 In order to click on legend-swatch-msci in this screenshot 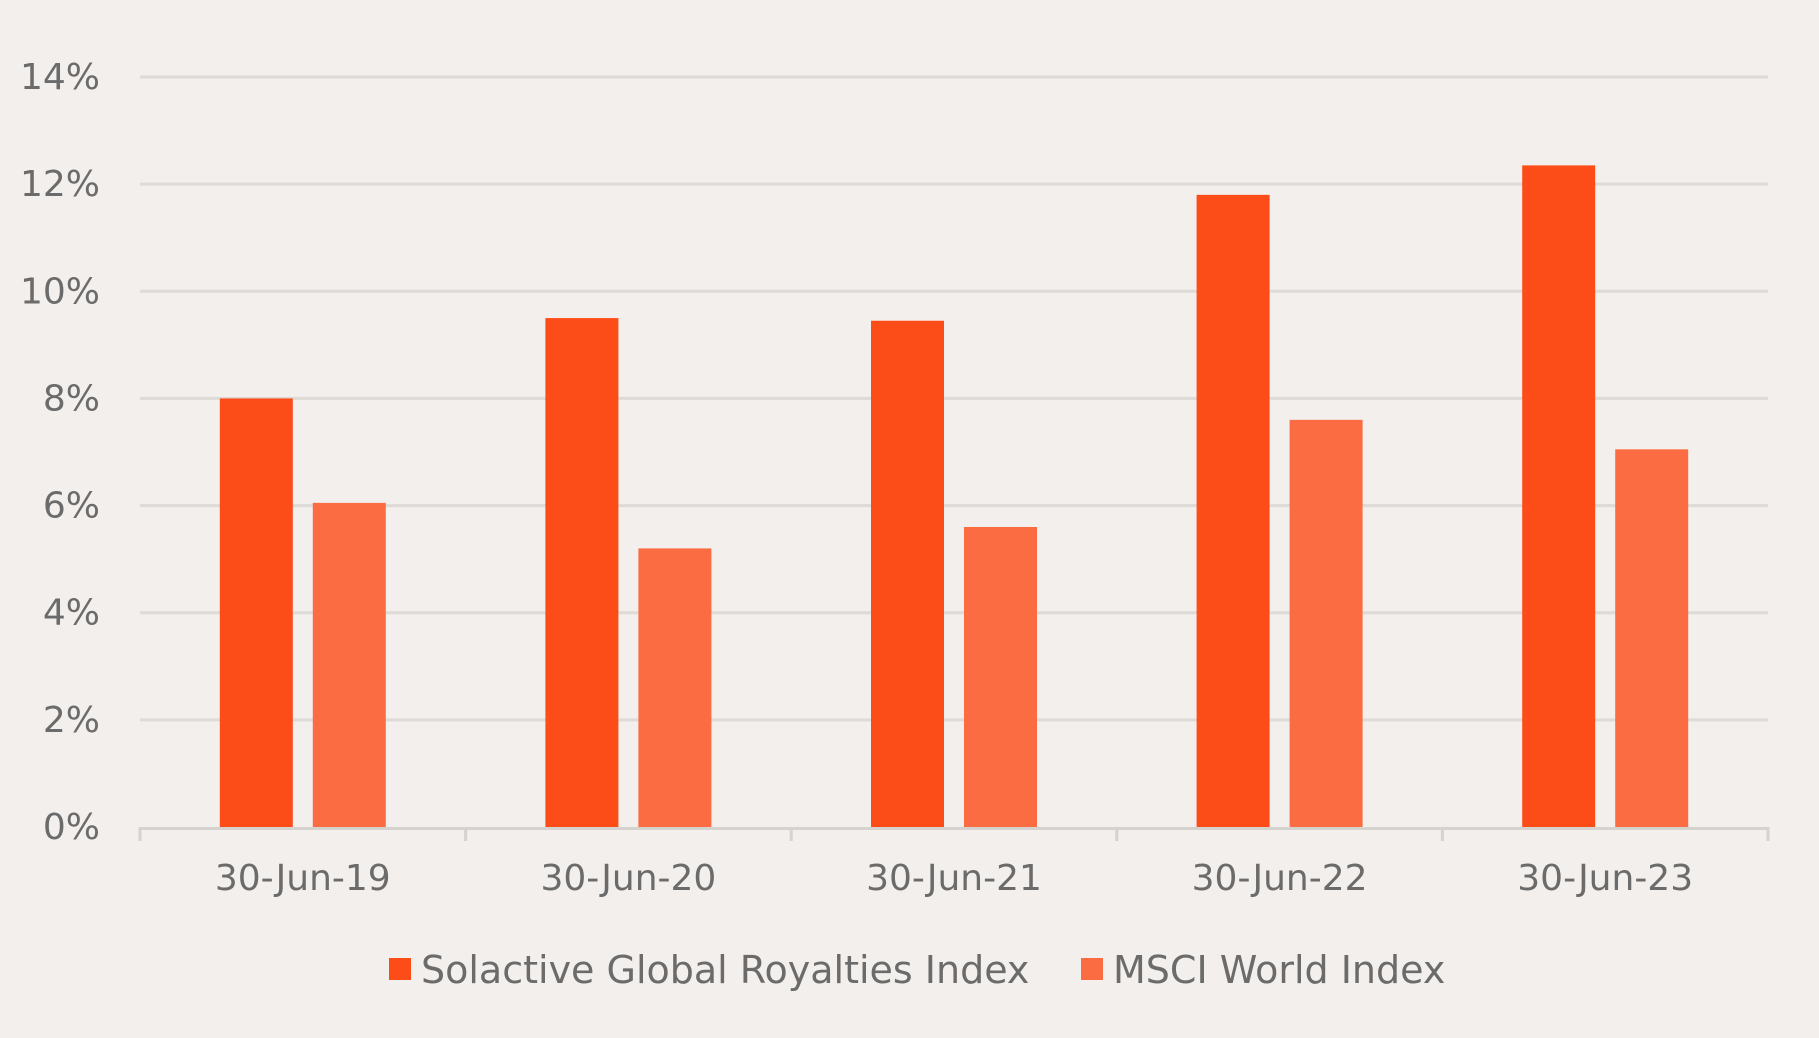, I will do `click(1092, 969)`.